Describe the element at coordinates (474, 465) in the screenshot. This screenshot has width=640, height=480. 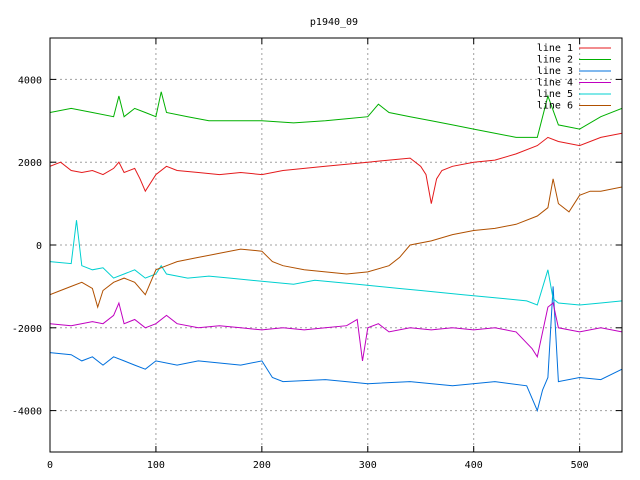
I see `x-tick-label: 400` at that location.